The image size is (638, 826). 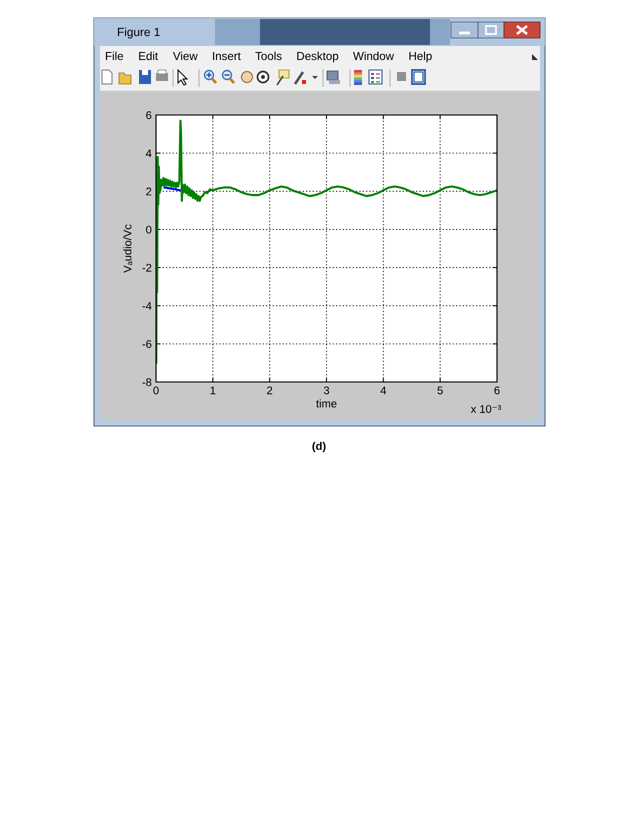 I want to click on y-tick-label: -4, so click(x=147, y=306).